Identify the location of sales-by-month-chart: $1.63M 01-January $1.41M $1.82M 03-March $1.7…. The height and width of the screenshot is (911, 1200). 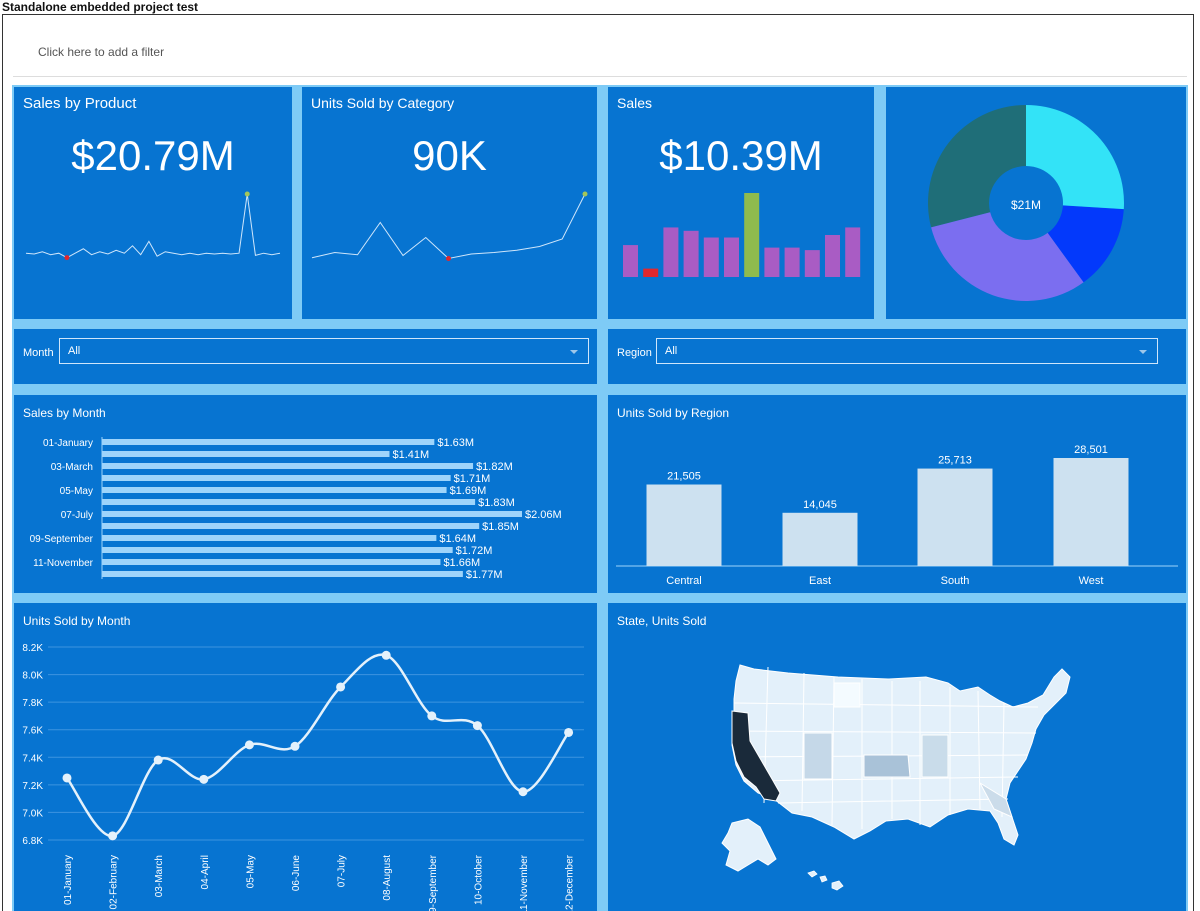
(296, 509).